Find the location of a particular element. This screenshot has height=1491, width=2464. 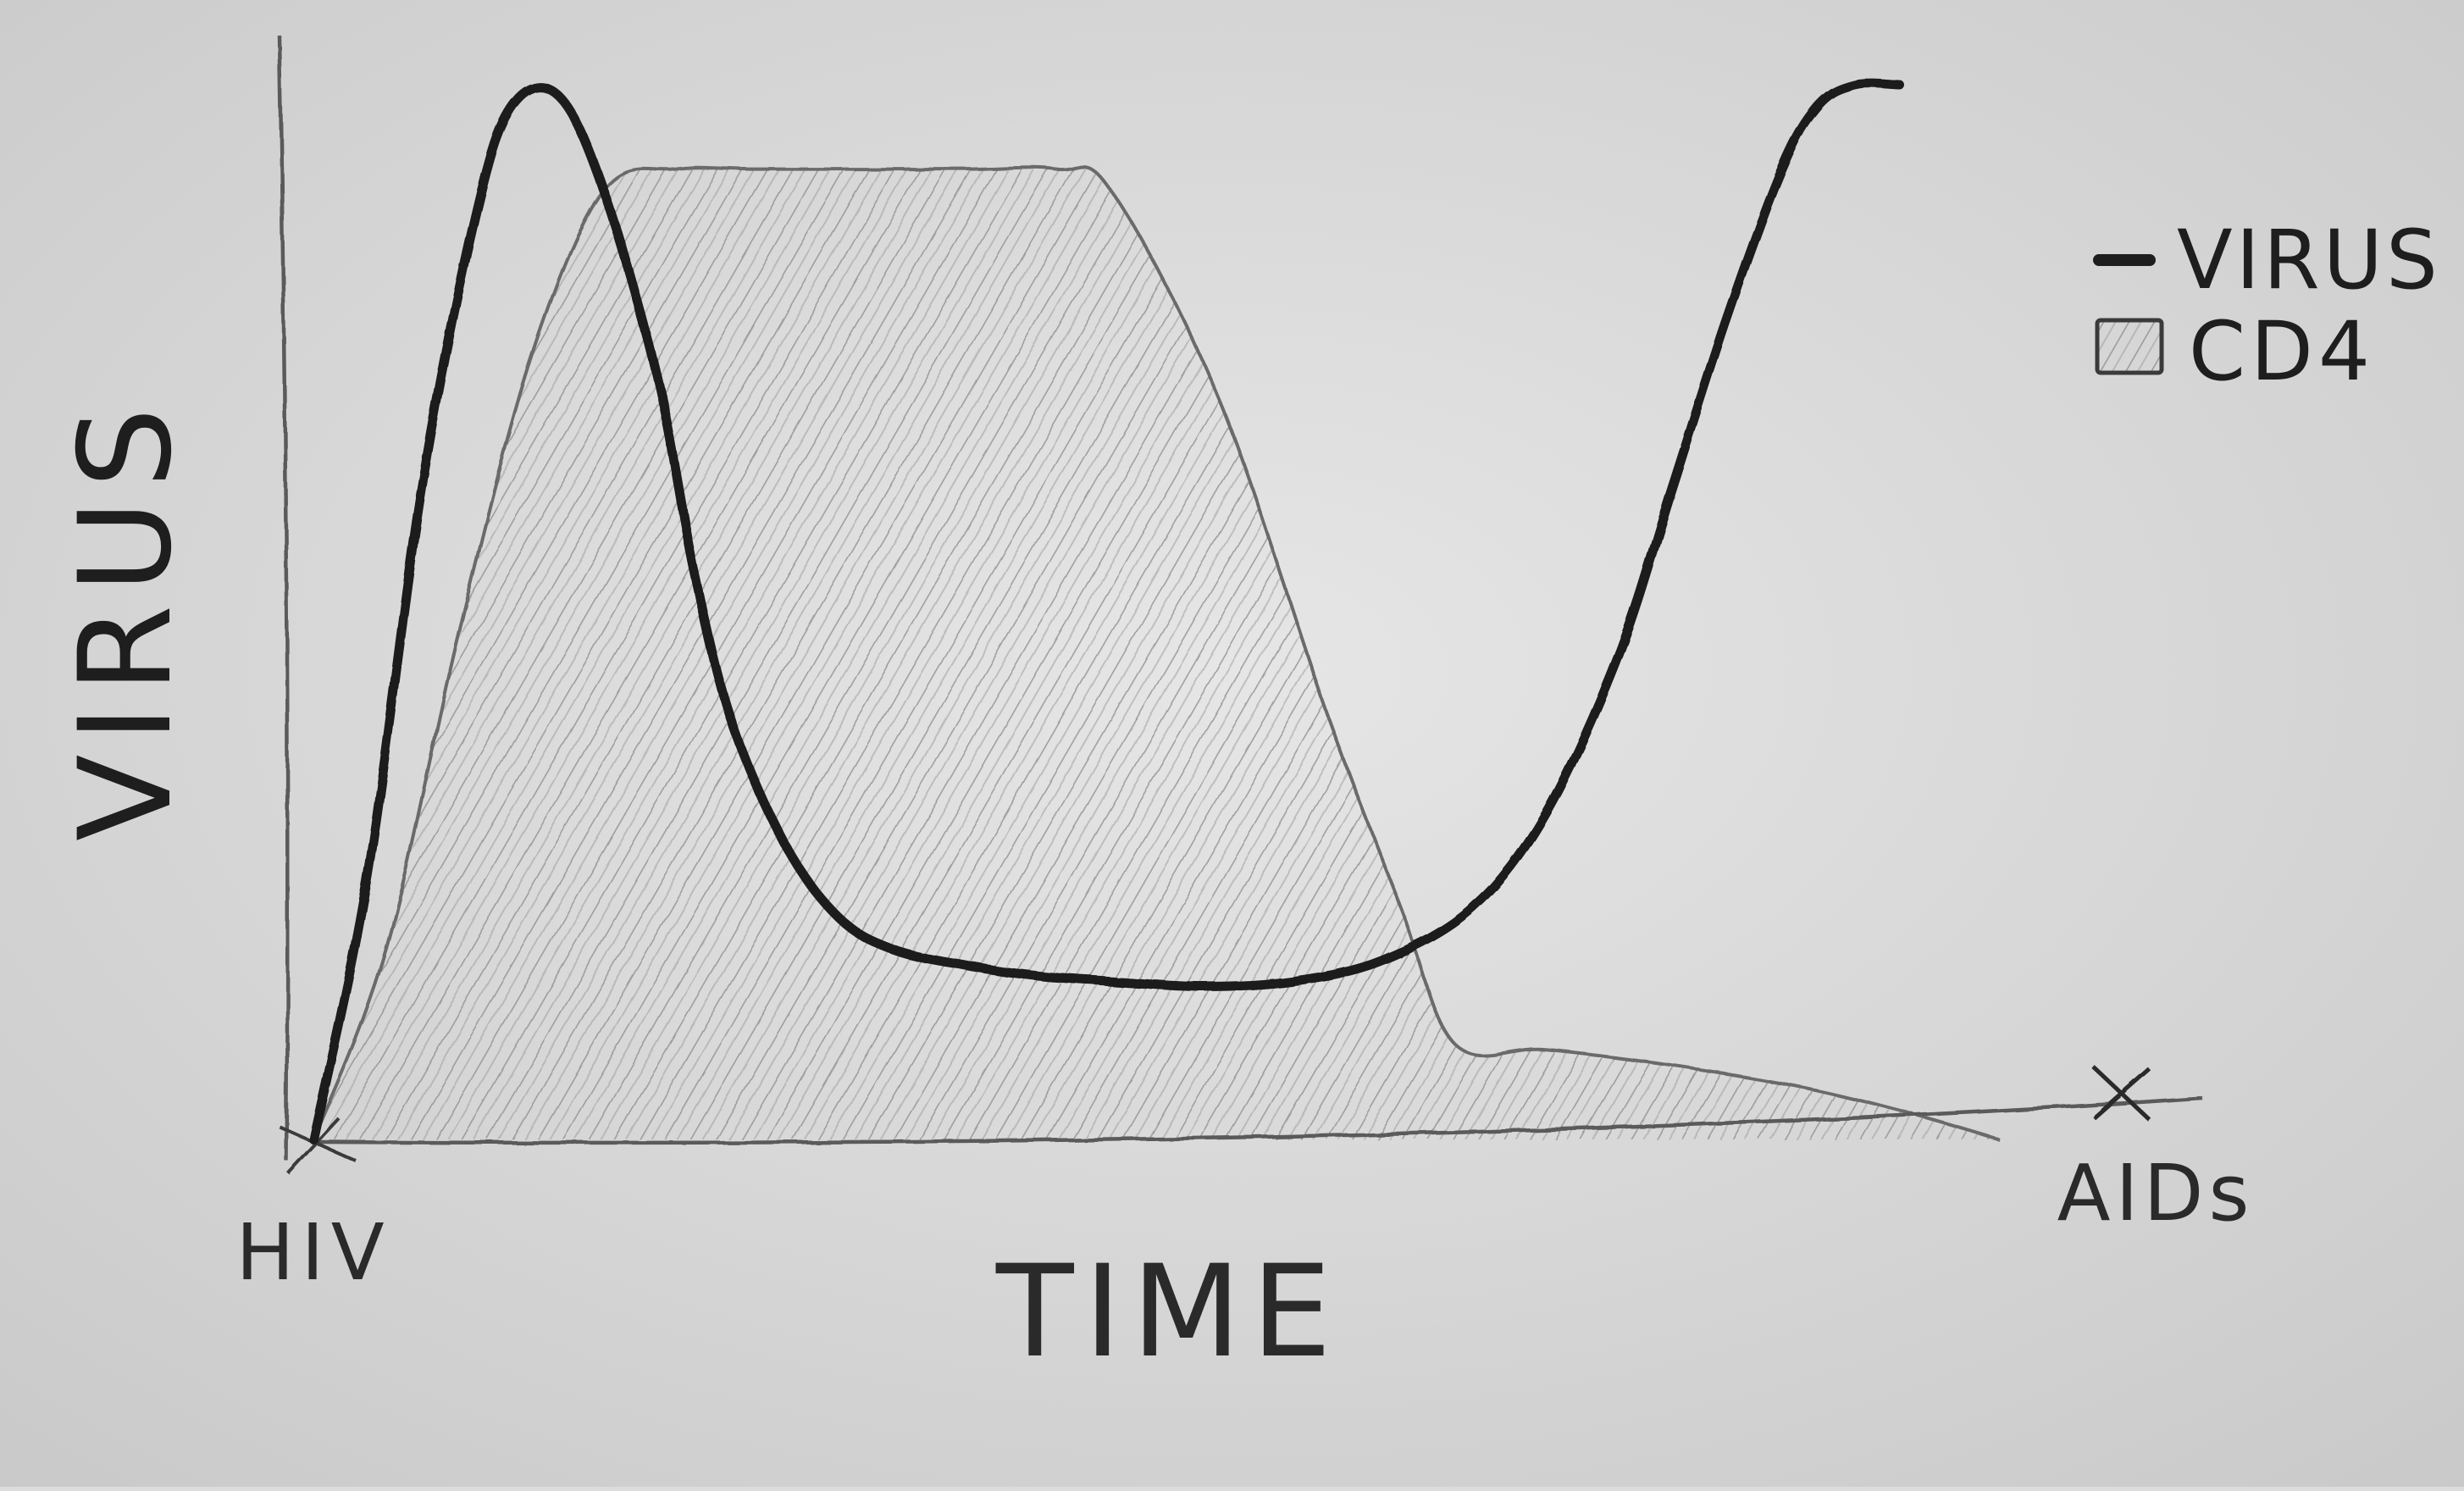

legend-cd4-label: CD4 is located at coordinates (2282, 351).